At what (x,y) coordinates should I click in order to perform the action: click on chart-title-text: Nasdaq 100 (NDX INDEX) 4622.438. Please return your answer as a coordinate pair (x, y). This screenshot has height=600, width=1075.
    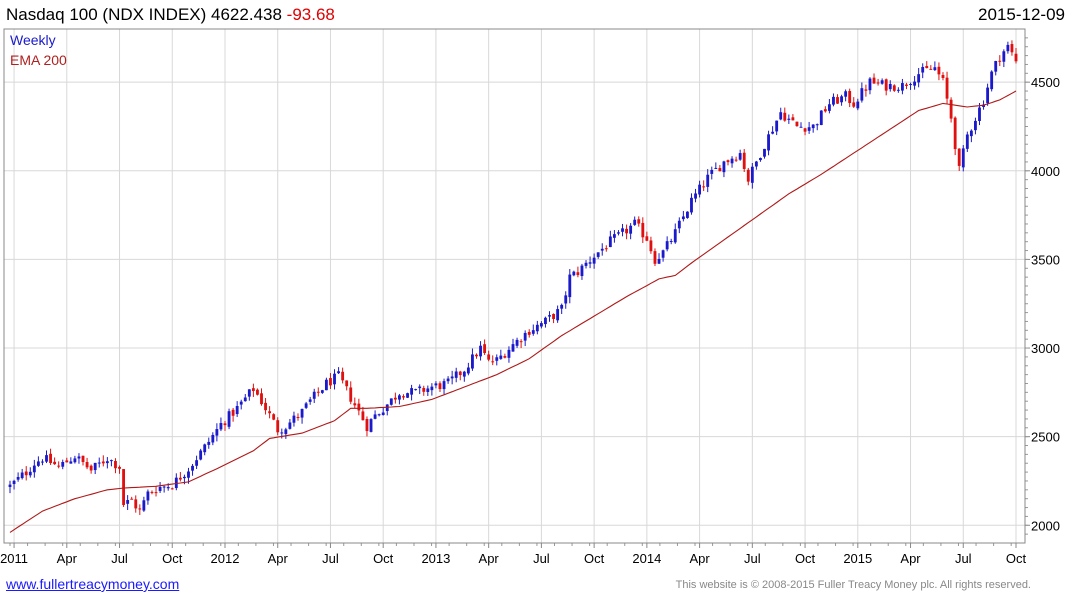
    Looking at the image, I should click on (144, 14).